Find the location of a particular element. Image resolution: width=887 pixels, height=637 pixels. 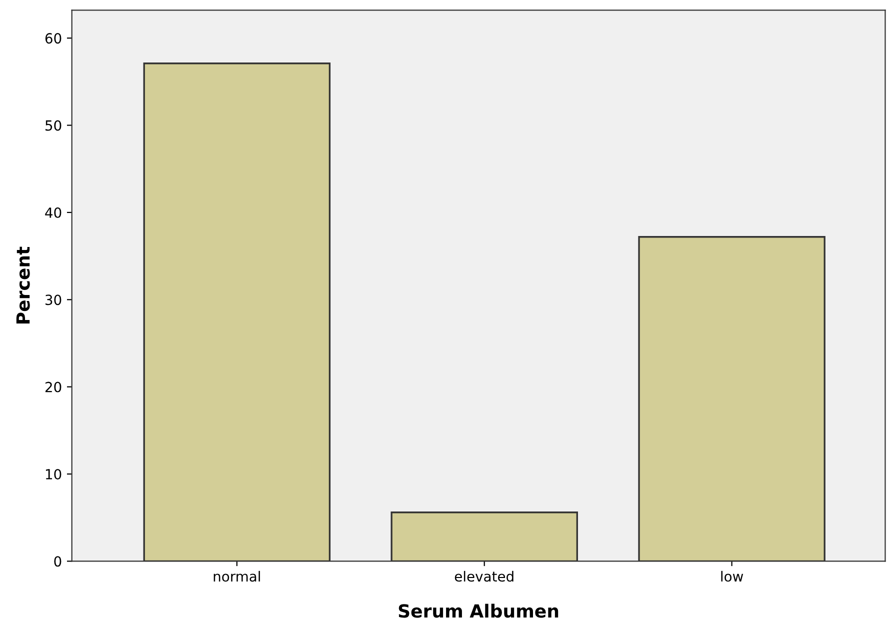

y-tick-label: 20 is located at coordinates (53, 387).